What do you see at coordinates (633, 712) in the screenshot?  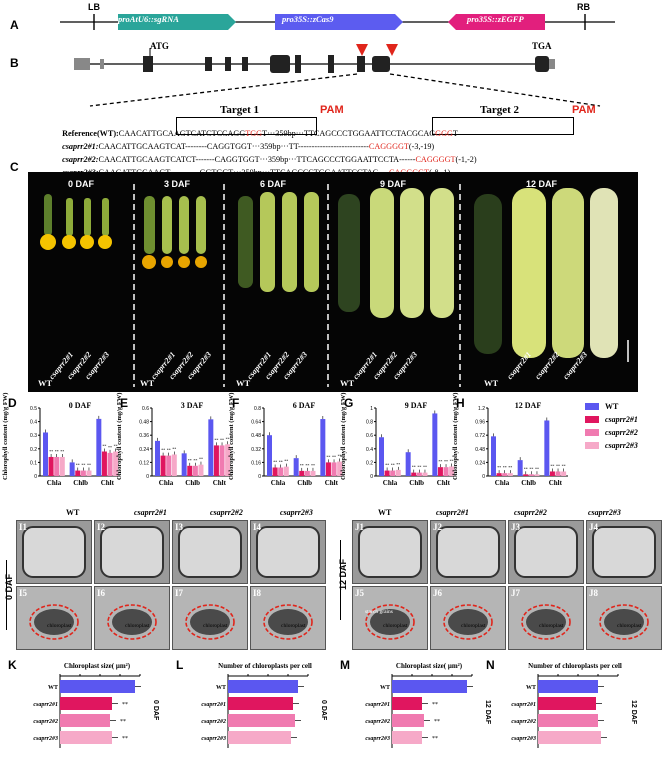 I see `side-label: 12 DAF` at bounding box center [633, 712].